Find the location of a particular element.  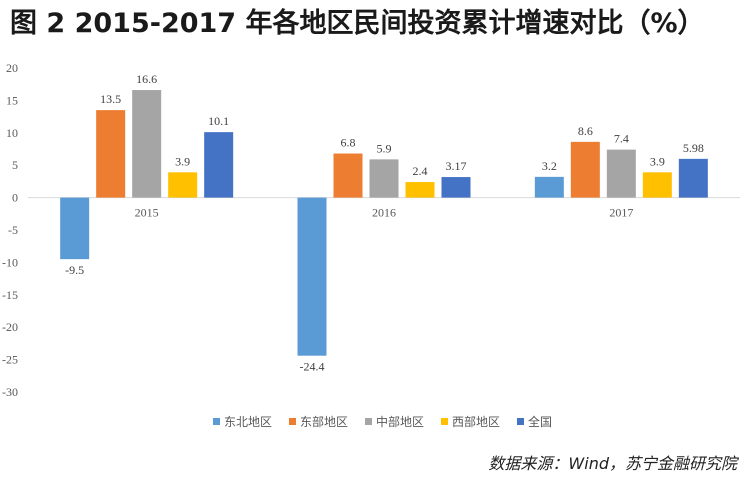

data-label: 8.6 is located at coordinates (585, 131).